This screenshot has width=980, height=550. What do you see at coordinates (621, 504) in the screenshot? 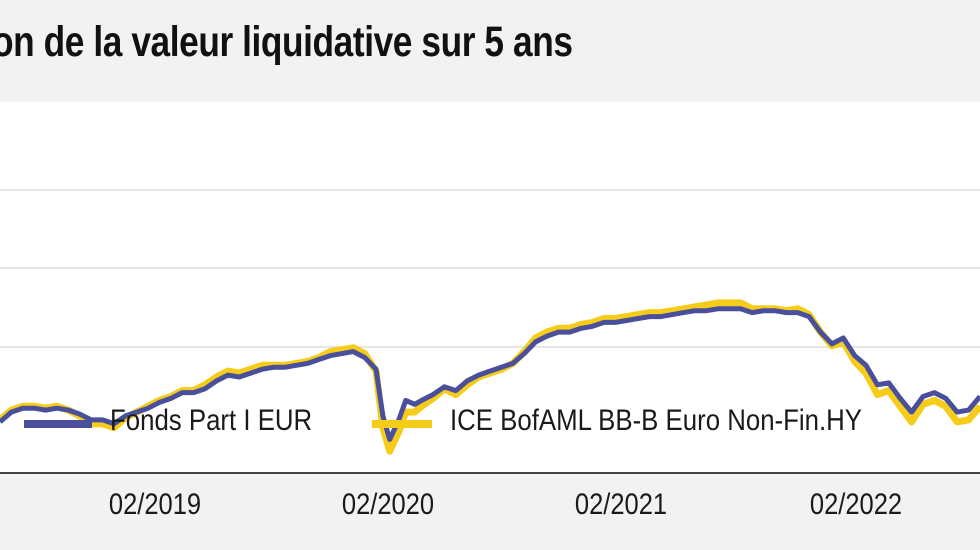
I see `x-tick-label: 02/2021` at bounding box center [621, 504].